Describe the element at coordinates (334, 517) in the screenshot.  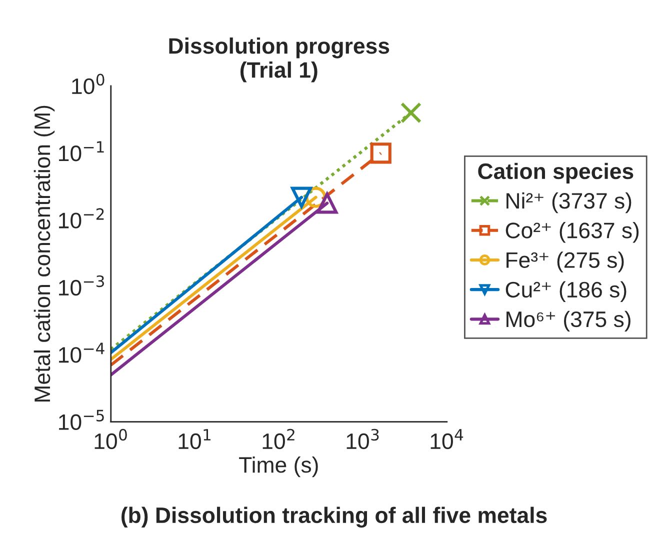
I see `text: (b) Dissolution tracking of all five metals` at that location.